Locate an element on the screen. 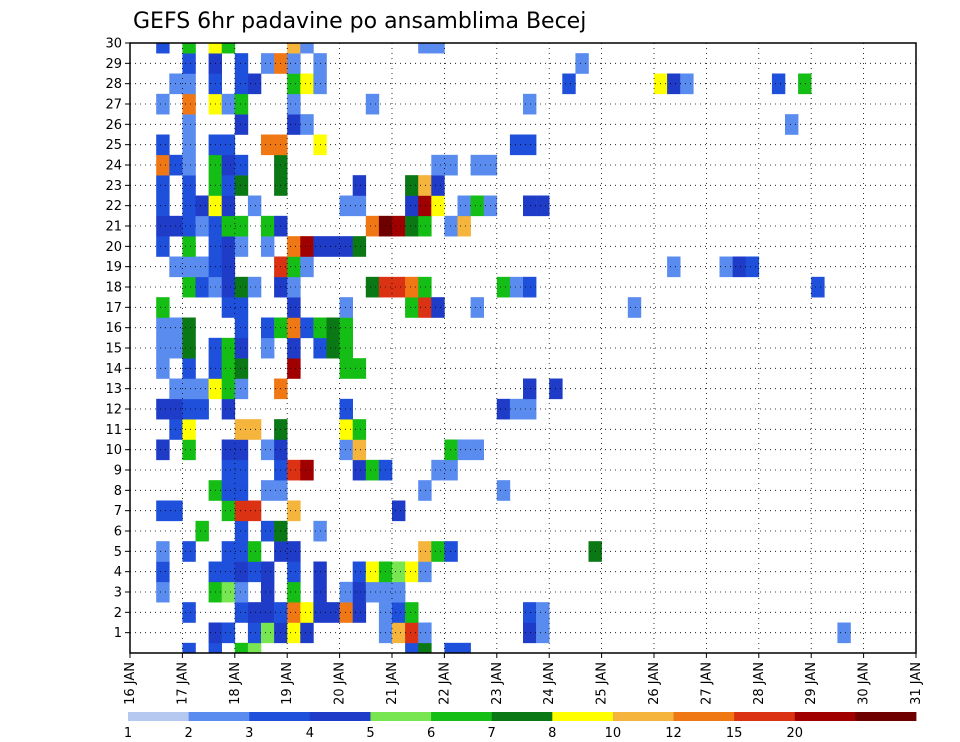  x-tick-label: 17 JAN is located at coordinates (182, 683).